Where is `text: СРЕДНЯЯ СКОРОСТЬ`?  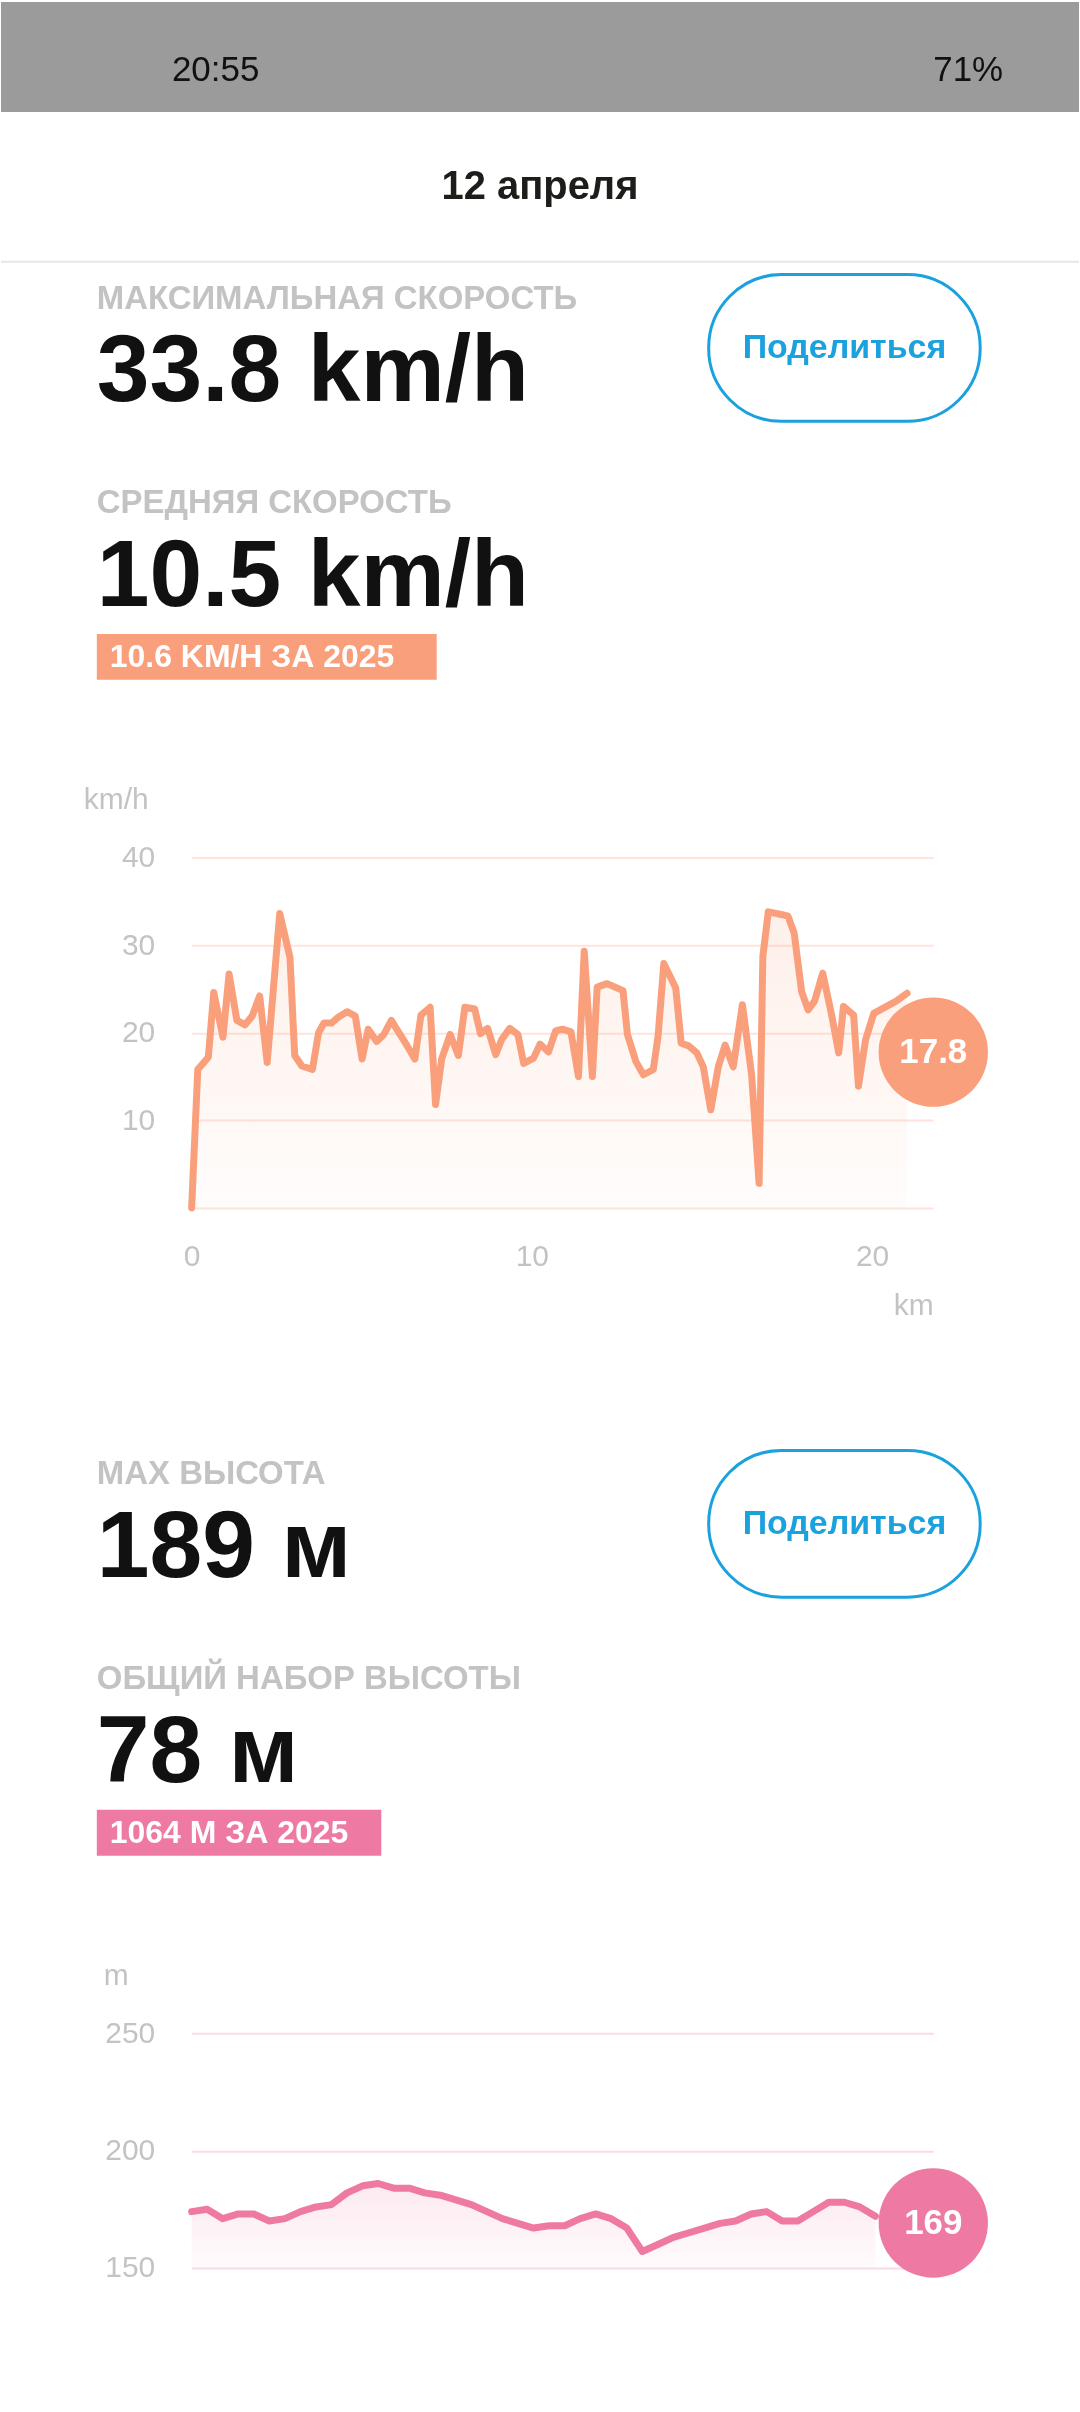 text: СРЕДНЯЯ СКОРОСТЬ is located at coordinates (274, 502).